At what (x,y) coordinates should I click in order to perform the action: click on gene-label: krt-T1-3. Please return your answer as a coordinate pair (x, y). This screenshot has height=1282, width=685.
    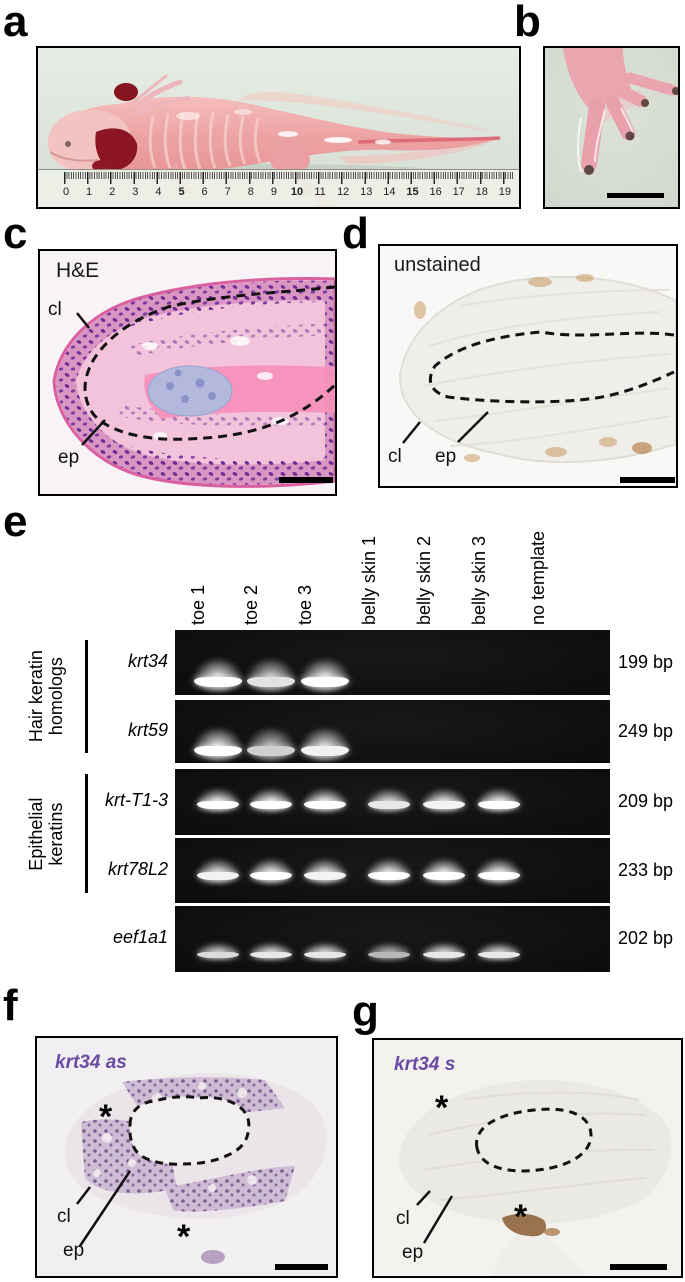
    Looking at the image, I should click on (136, 800).